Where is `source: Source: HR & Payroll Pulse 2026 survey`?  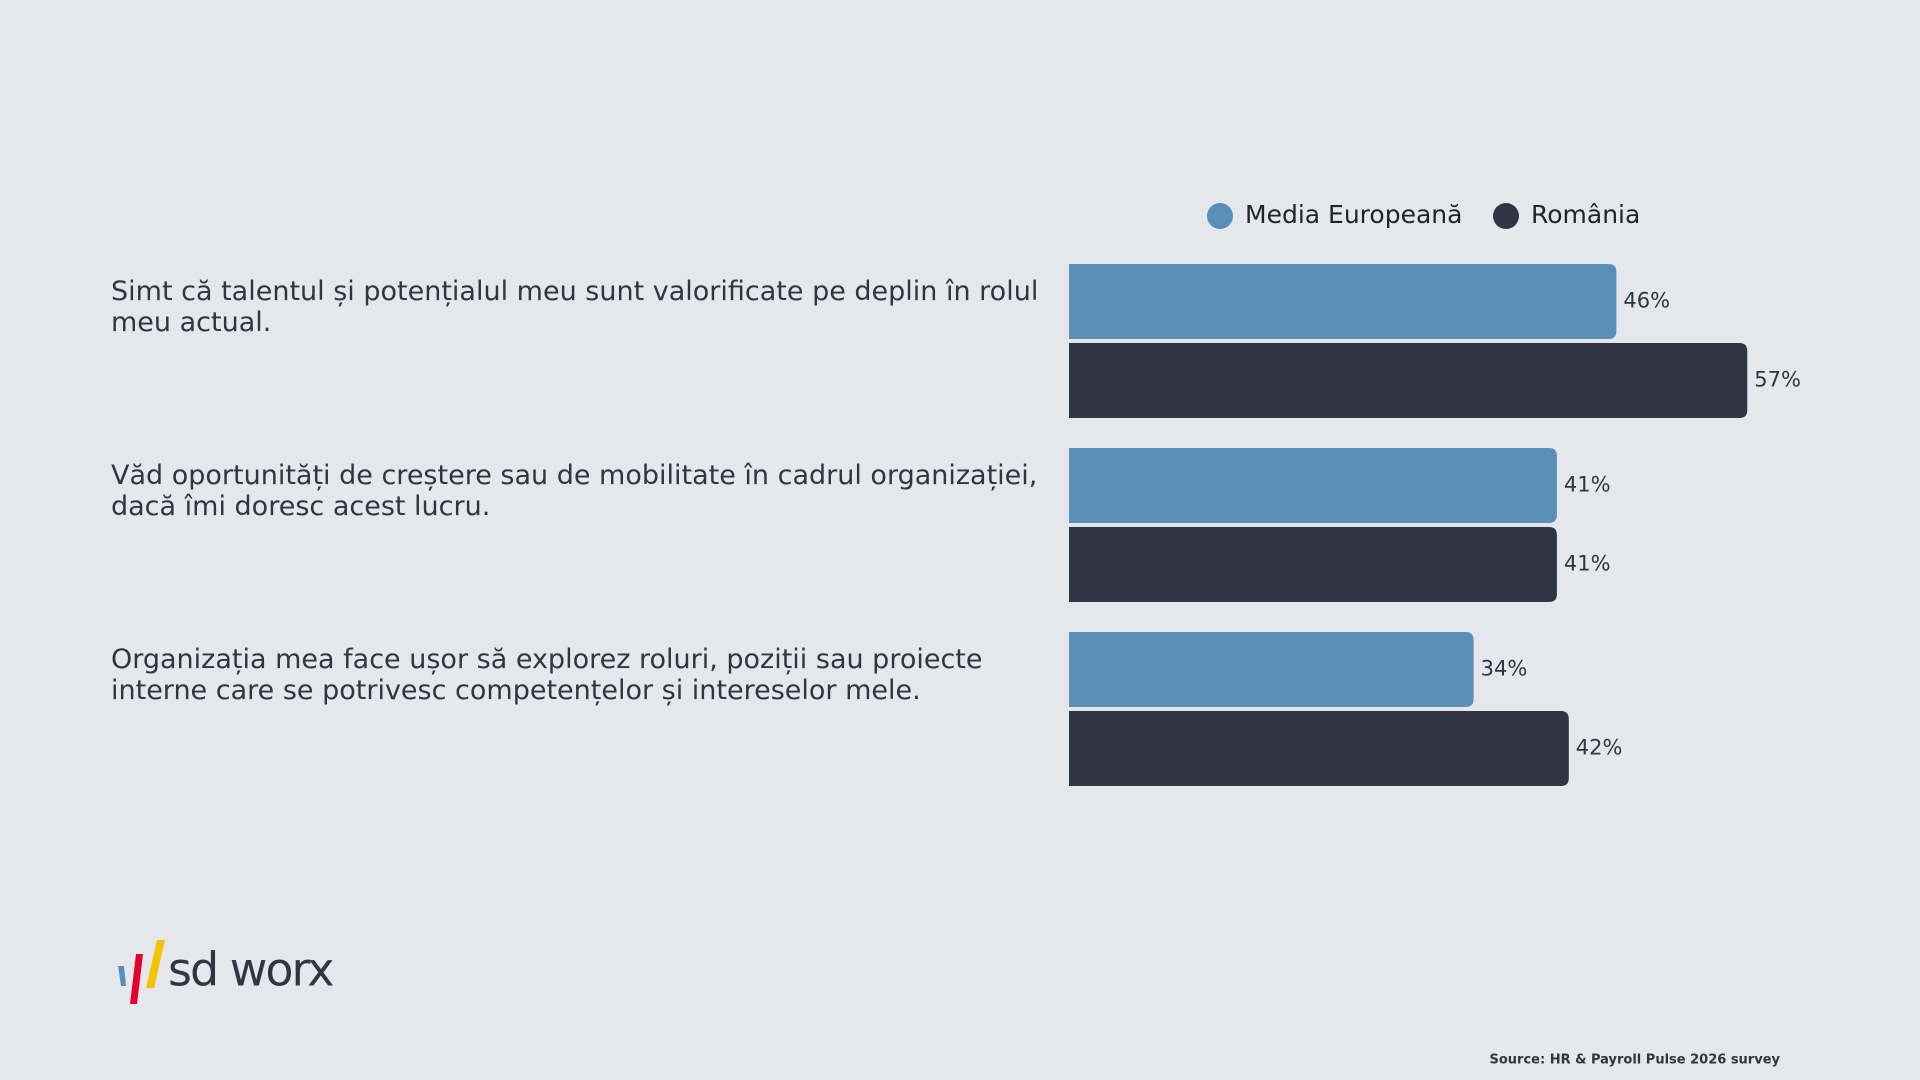
source: Source: HR & Payroll Pulse 2026 survey is located at coordinates (1635, 1060).